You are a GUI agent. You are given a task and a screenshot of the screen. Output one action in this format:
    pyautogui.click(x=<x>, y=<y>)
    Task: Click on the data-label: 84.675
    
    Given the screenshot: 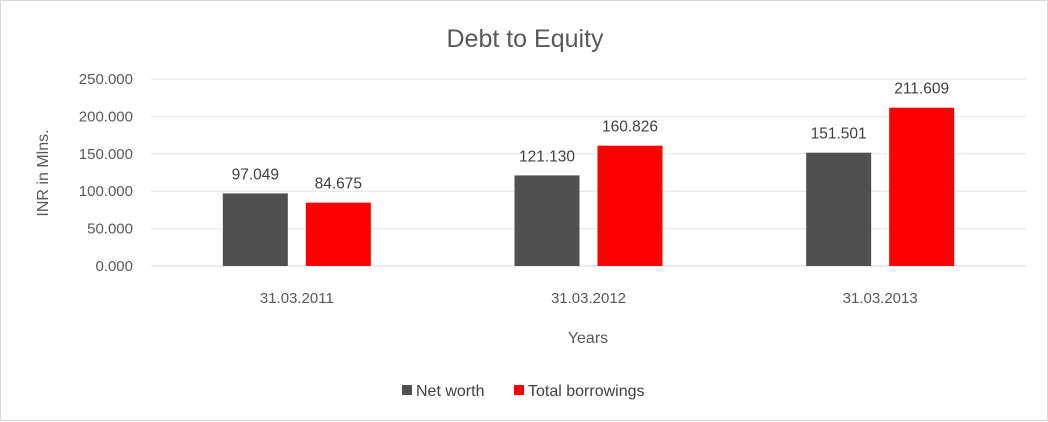 What is the action you would take?
    pyautogui.click(x=338, y=184)
    